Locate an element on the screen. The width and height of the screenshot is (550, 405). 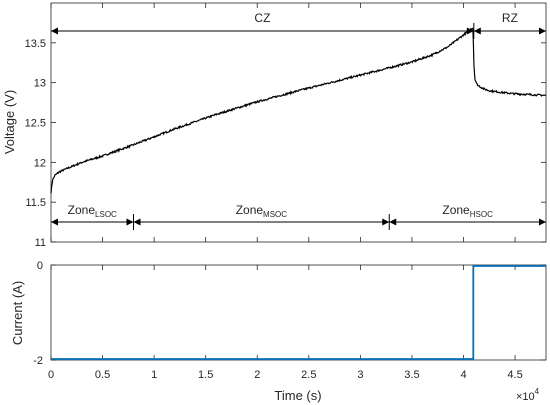
voltage-y-tick-label: 13 is located at coordinates (40, 84).